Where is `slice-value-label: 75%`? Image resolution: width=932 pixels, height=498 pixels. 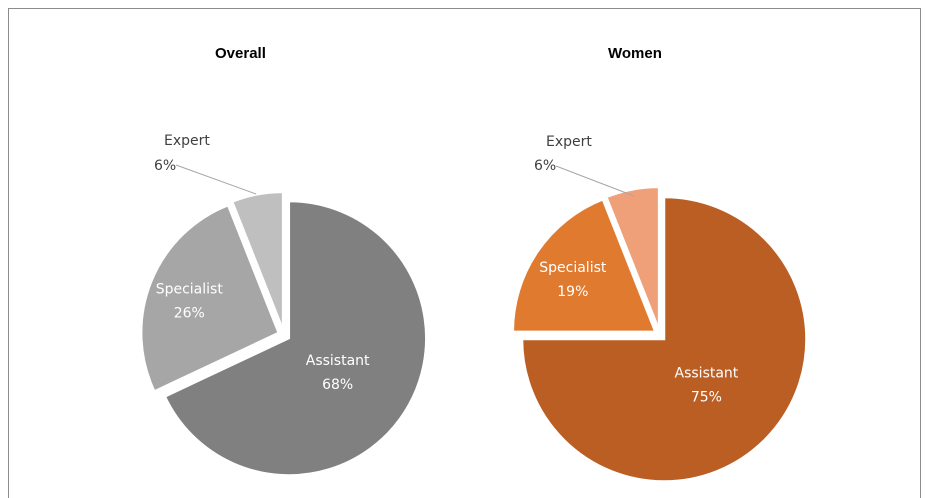
slice-value-label: 75% is located at coordinates (706, 397).